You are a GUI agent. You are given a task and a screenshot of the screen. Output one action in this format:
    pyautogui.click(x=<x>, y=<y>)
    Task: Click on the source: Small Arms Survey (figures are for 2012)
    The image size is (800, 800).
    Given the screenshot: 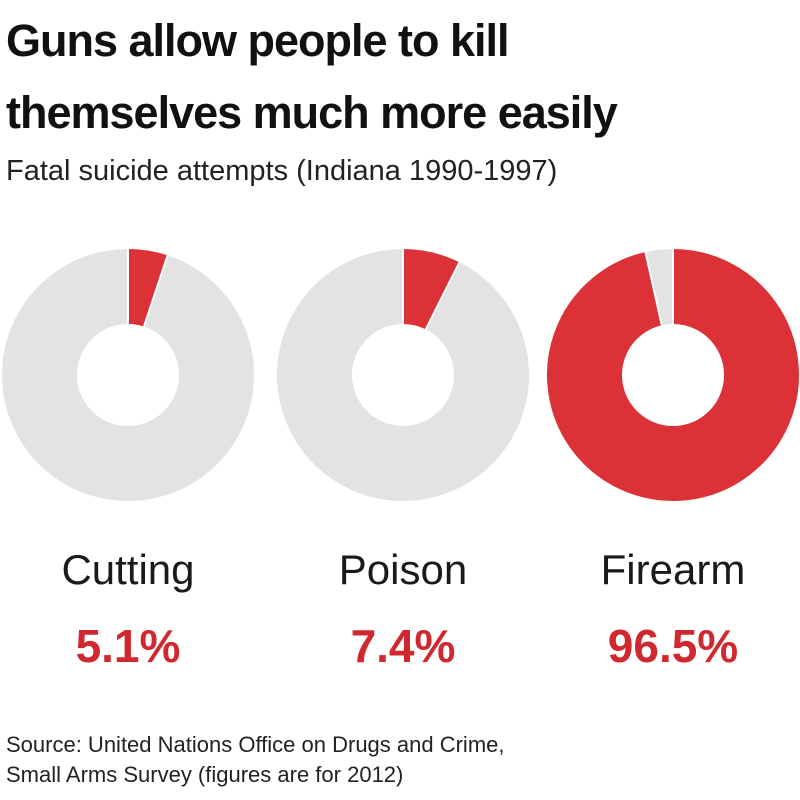 What is the action you would take?
    pyautogui.click(x=204, y=774)
    